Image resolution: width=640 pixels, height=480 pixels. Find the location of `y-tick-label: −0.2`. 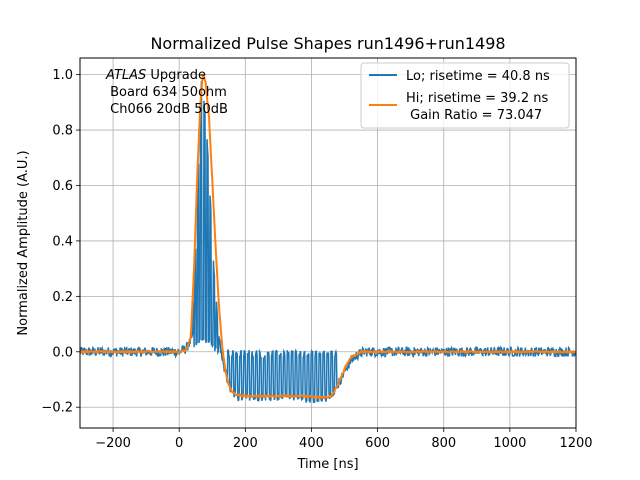

y-tick-label: −0.2 is located at coordinates (57, 408).